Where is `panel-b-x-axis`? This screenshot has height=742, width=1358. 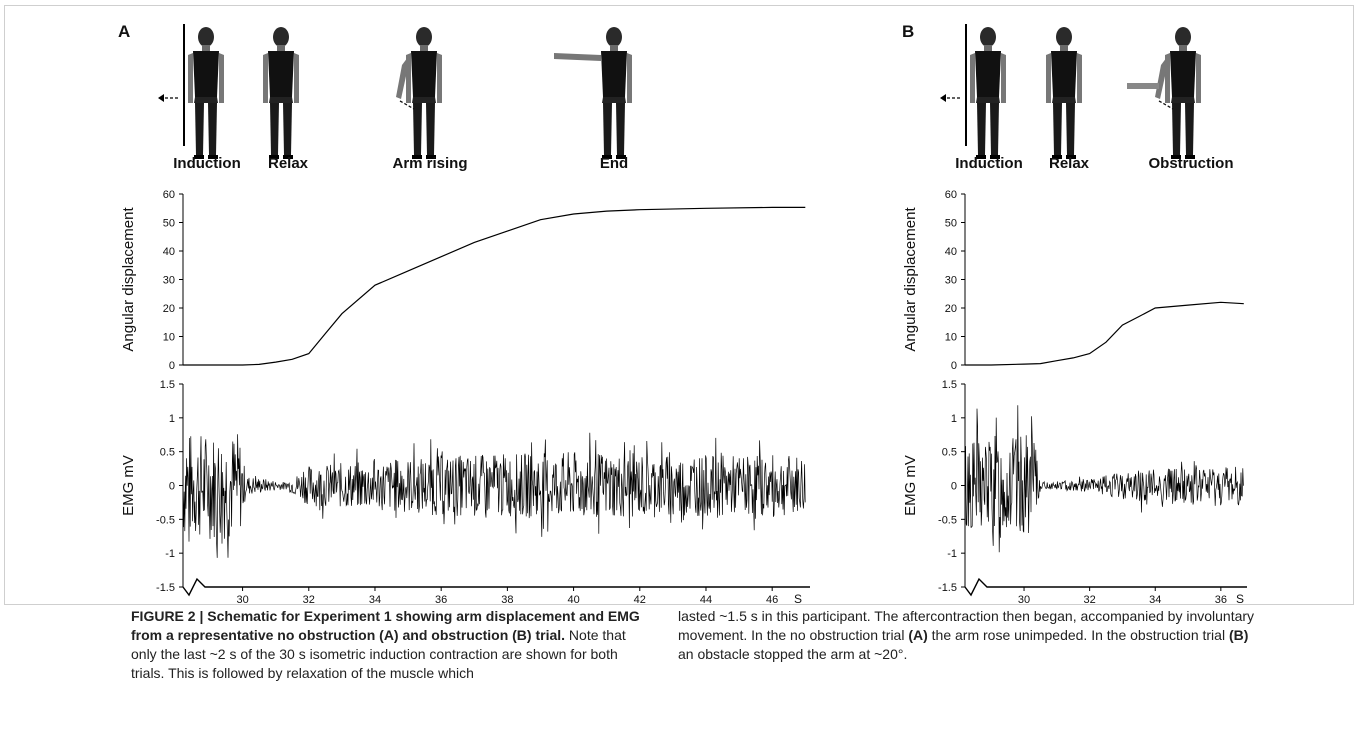 panel-b-x-axis is located at coordinates (1105, 587).